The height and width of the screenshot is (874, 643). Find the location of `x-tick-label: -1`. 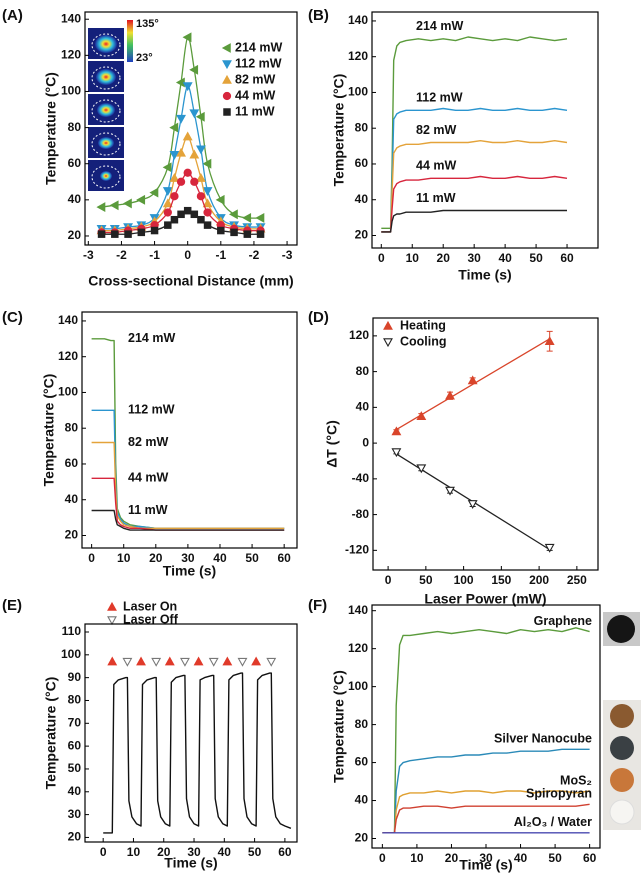

x-tick-label: -1 is located at coordinates (154, 255).